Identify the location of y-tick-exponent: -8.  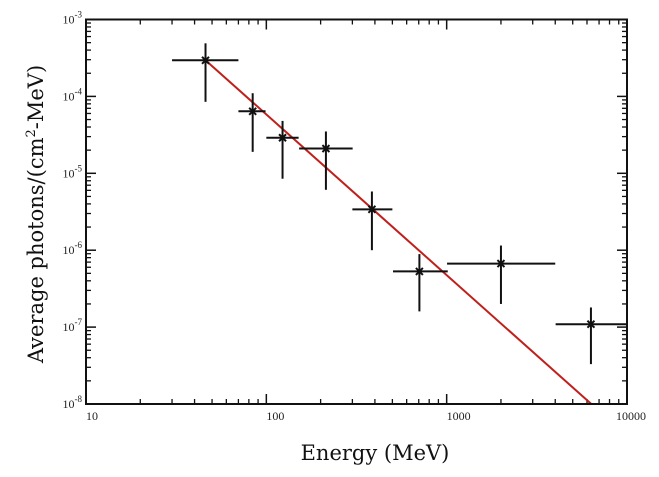
(79, 399).